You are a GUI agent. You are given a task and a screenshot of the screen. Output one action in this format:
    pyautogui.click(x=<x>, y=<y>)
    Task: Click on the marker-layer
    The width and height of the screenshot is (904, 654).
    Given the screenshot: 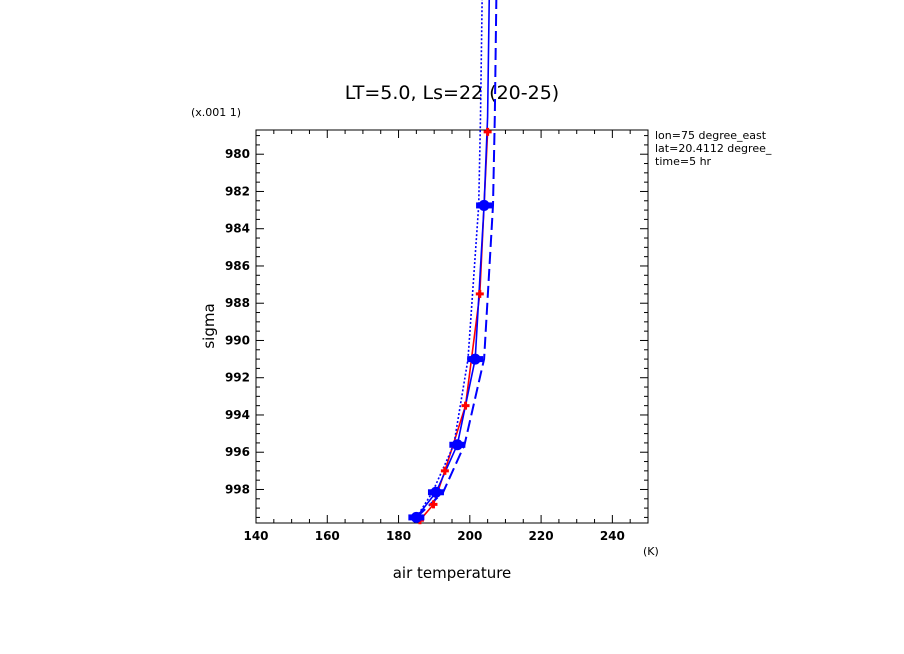 What is the action you would take?
    pyautogui.click(x=450, y=326)
    